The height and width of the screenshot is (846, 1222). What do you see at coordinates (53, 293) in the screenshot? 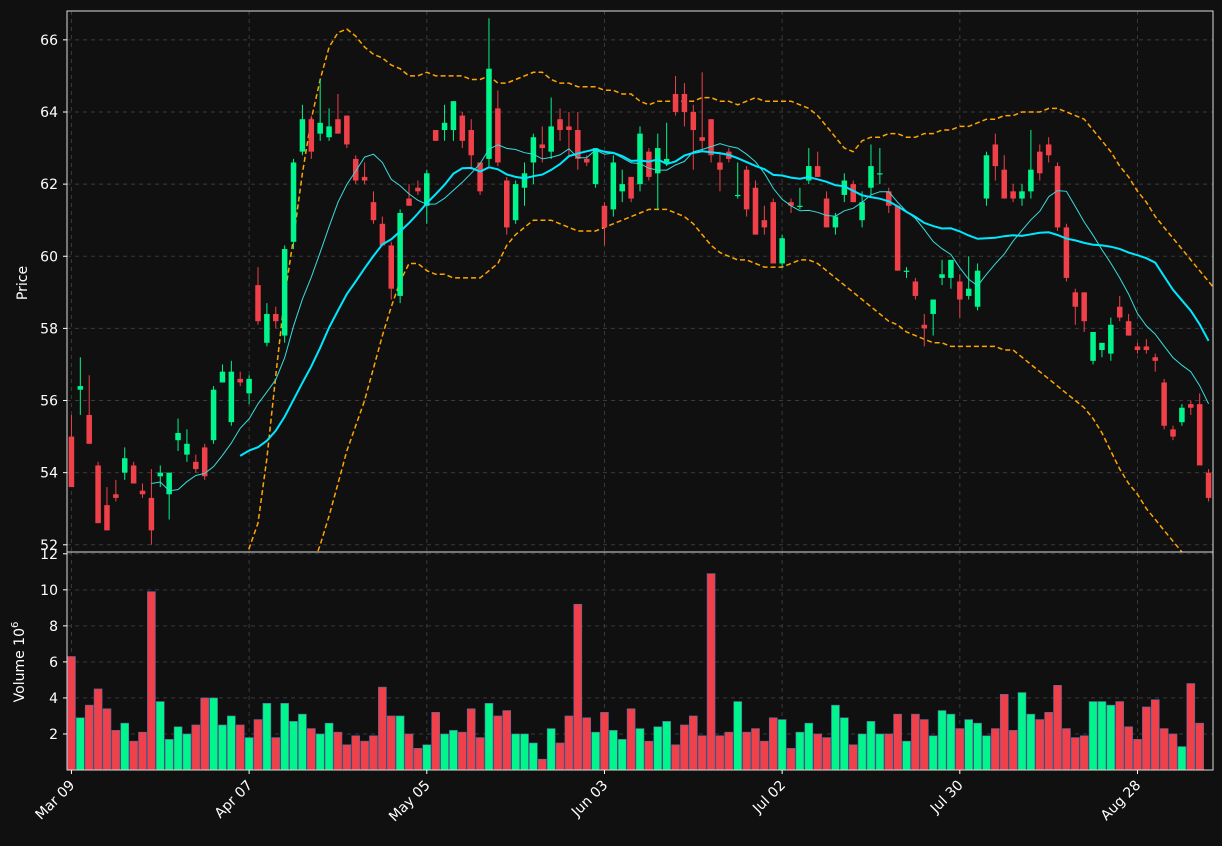
I see `price-y-ticks: 52 54 56 58 60 62 64 66` at bounding box center [53, 293].